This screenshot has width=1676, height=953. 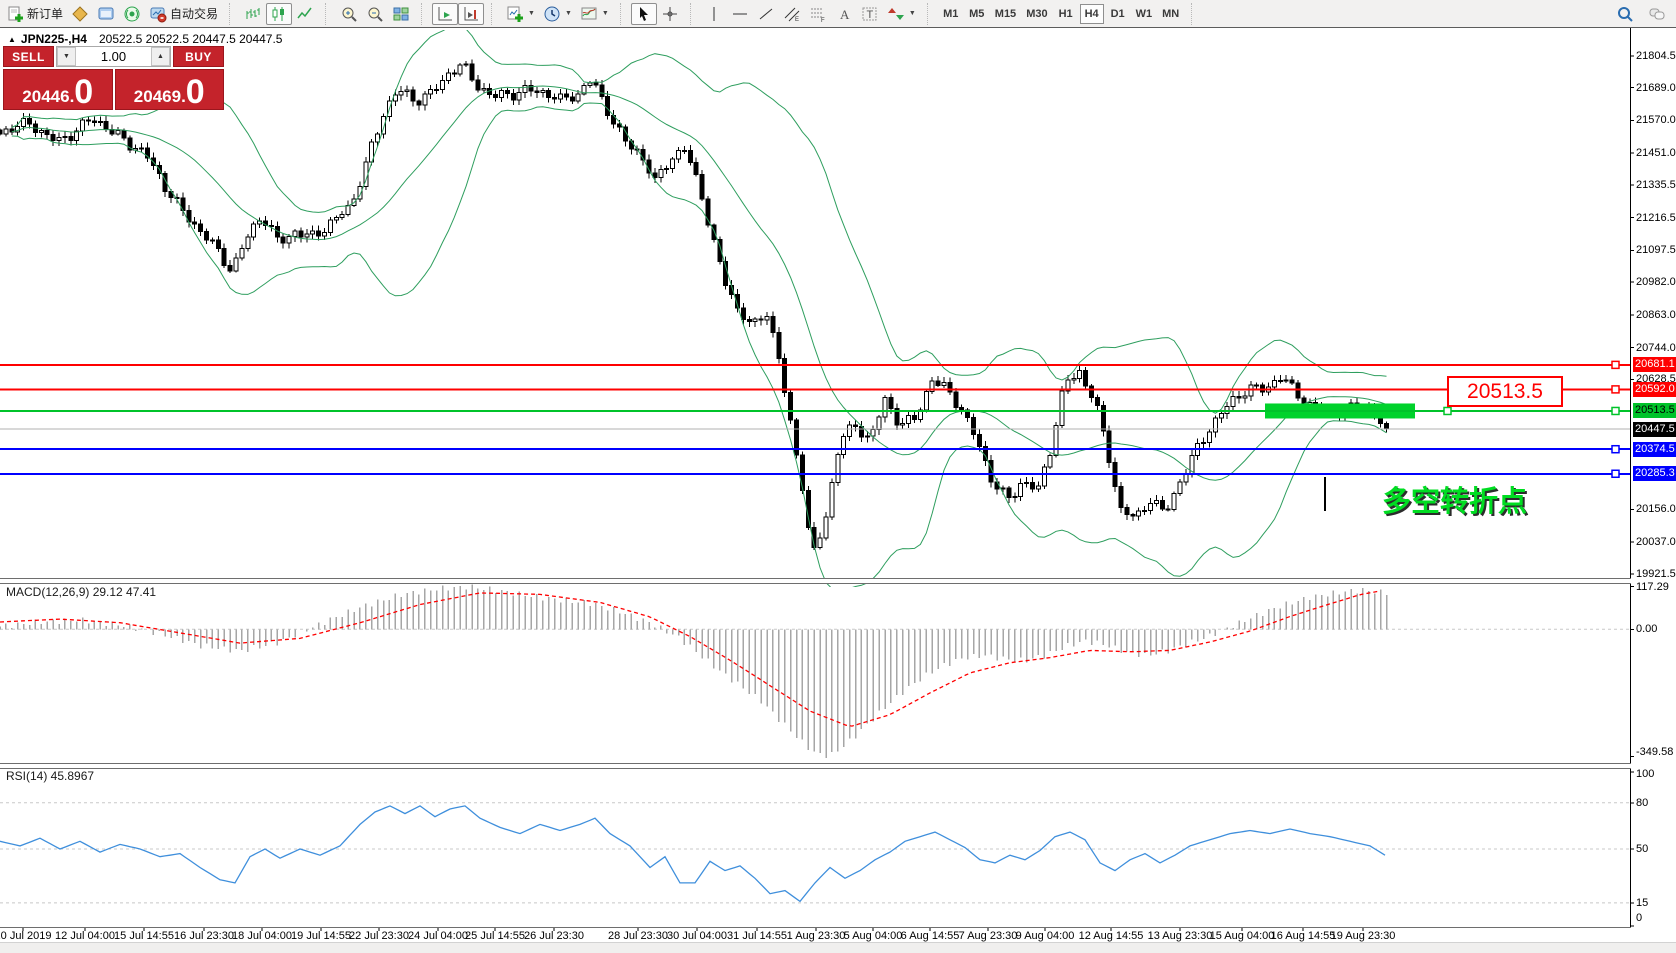 I want to click on horizontal-line-button, so click(x=740, y=14).